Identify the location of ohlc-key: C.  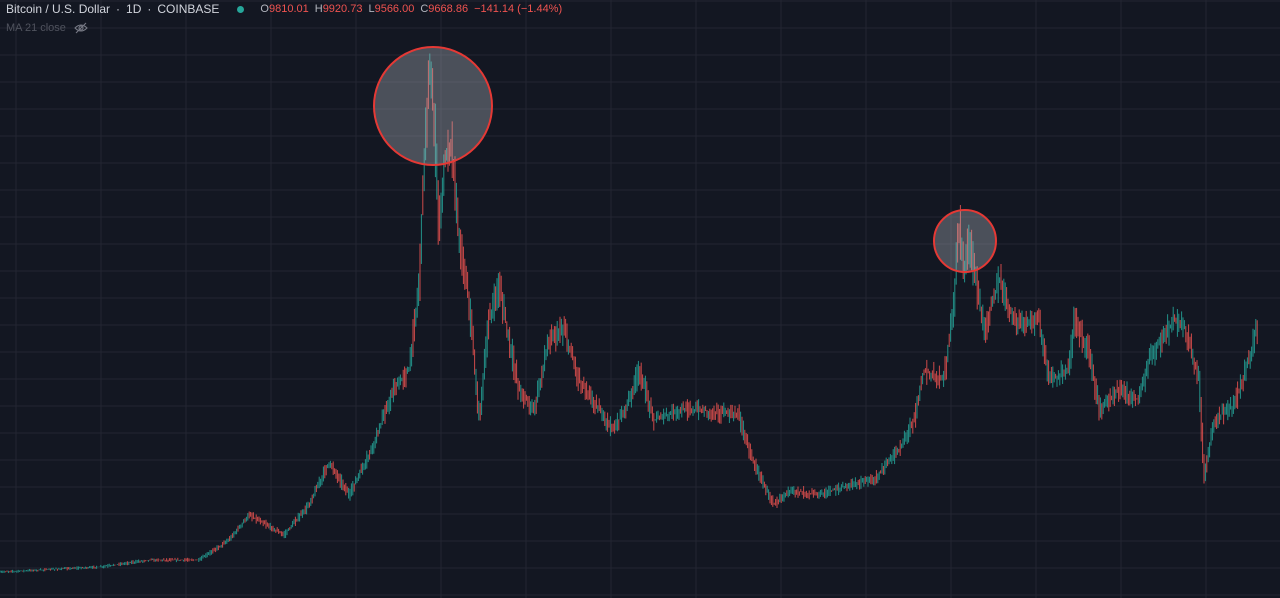
(424, 9).